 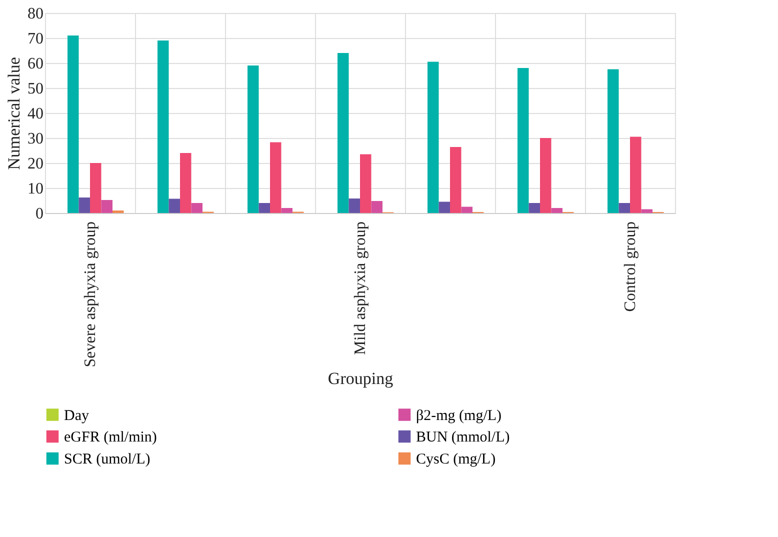 I want to click on x-tick-label: Mild asphyxia group, so click(x=360, y=288).